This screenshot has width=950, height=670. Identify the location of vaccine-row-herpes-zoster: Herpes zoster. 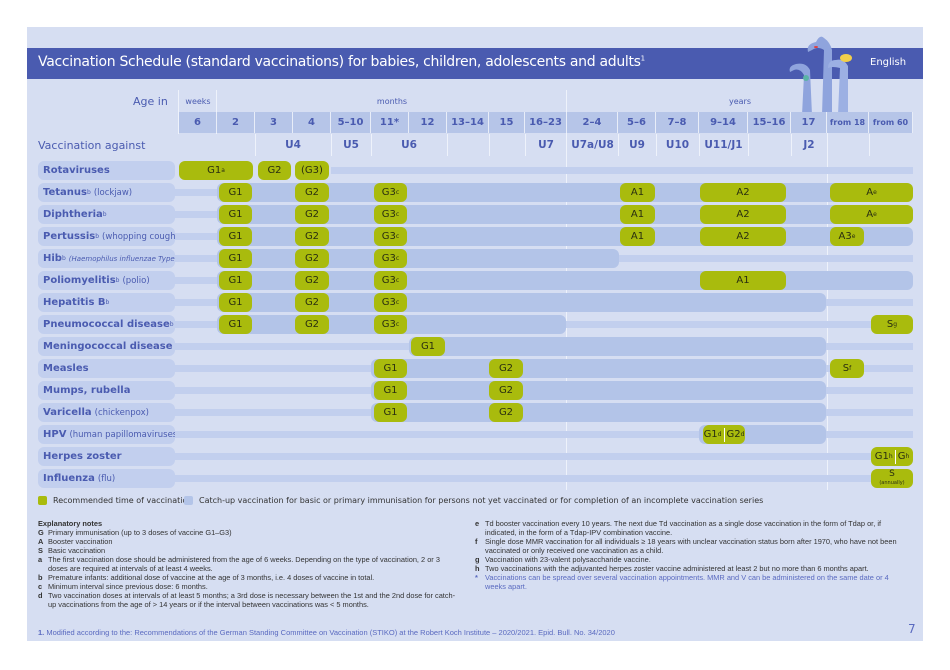
(106, 456).